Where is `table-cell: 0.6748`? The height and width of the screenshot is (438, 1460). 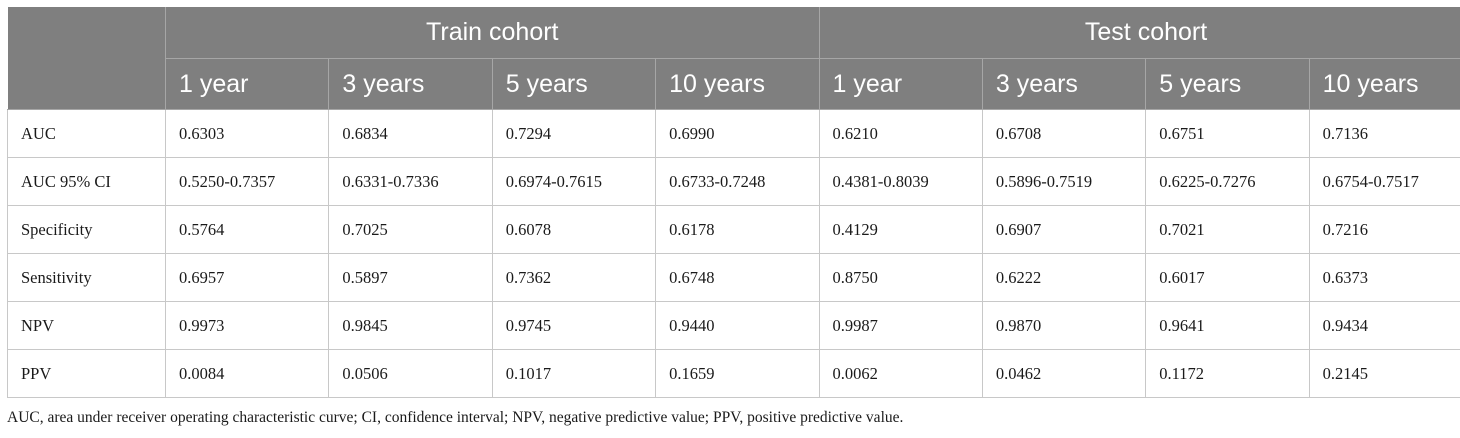
table-cell: 0.6748 is located at coordinates (737, 277).